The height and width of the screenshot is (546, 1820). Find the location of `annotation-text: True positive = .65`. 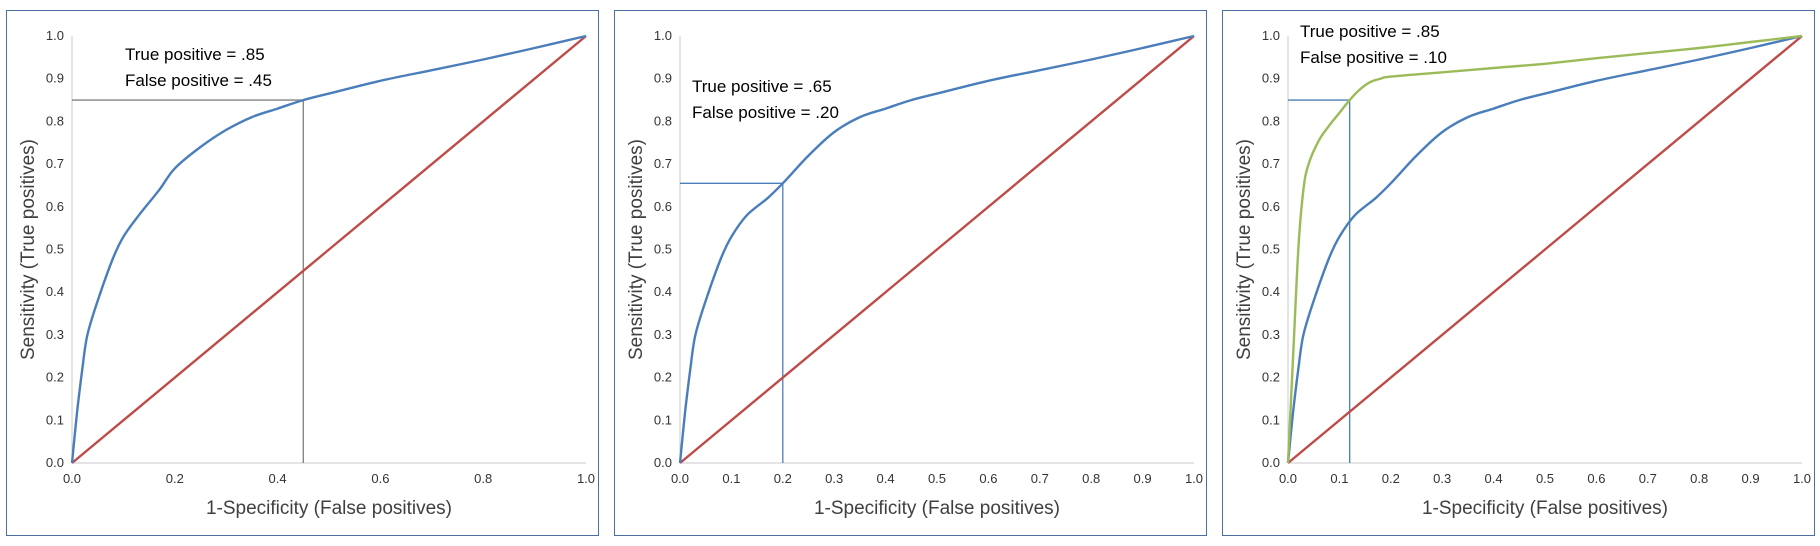

annotation-text: True positive = .65 is located at coordinates (762, 86).